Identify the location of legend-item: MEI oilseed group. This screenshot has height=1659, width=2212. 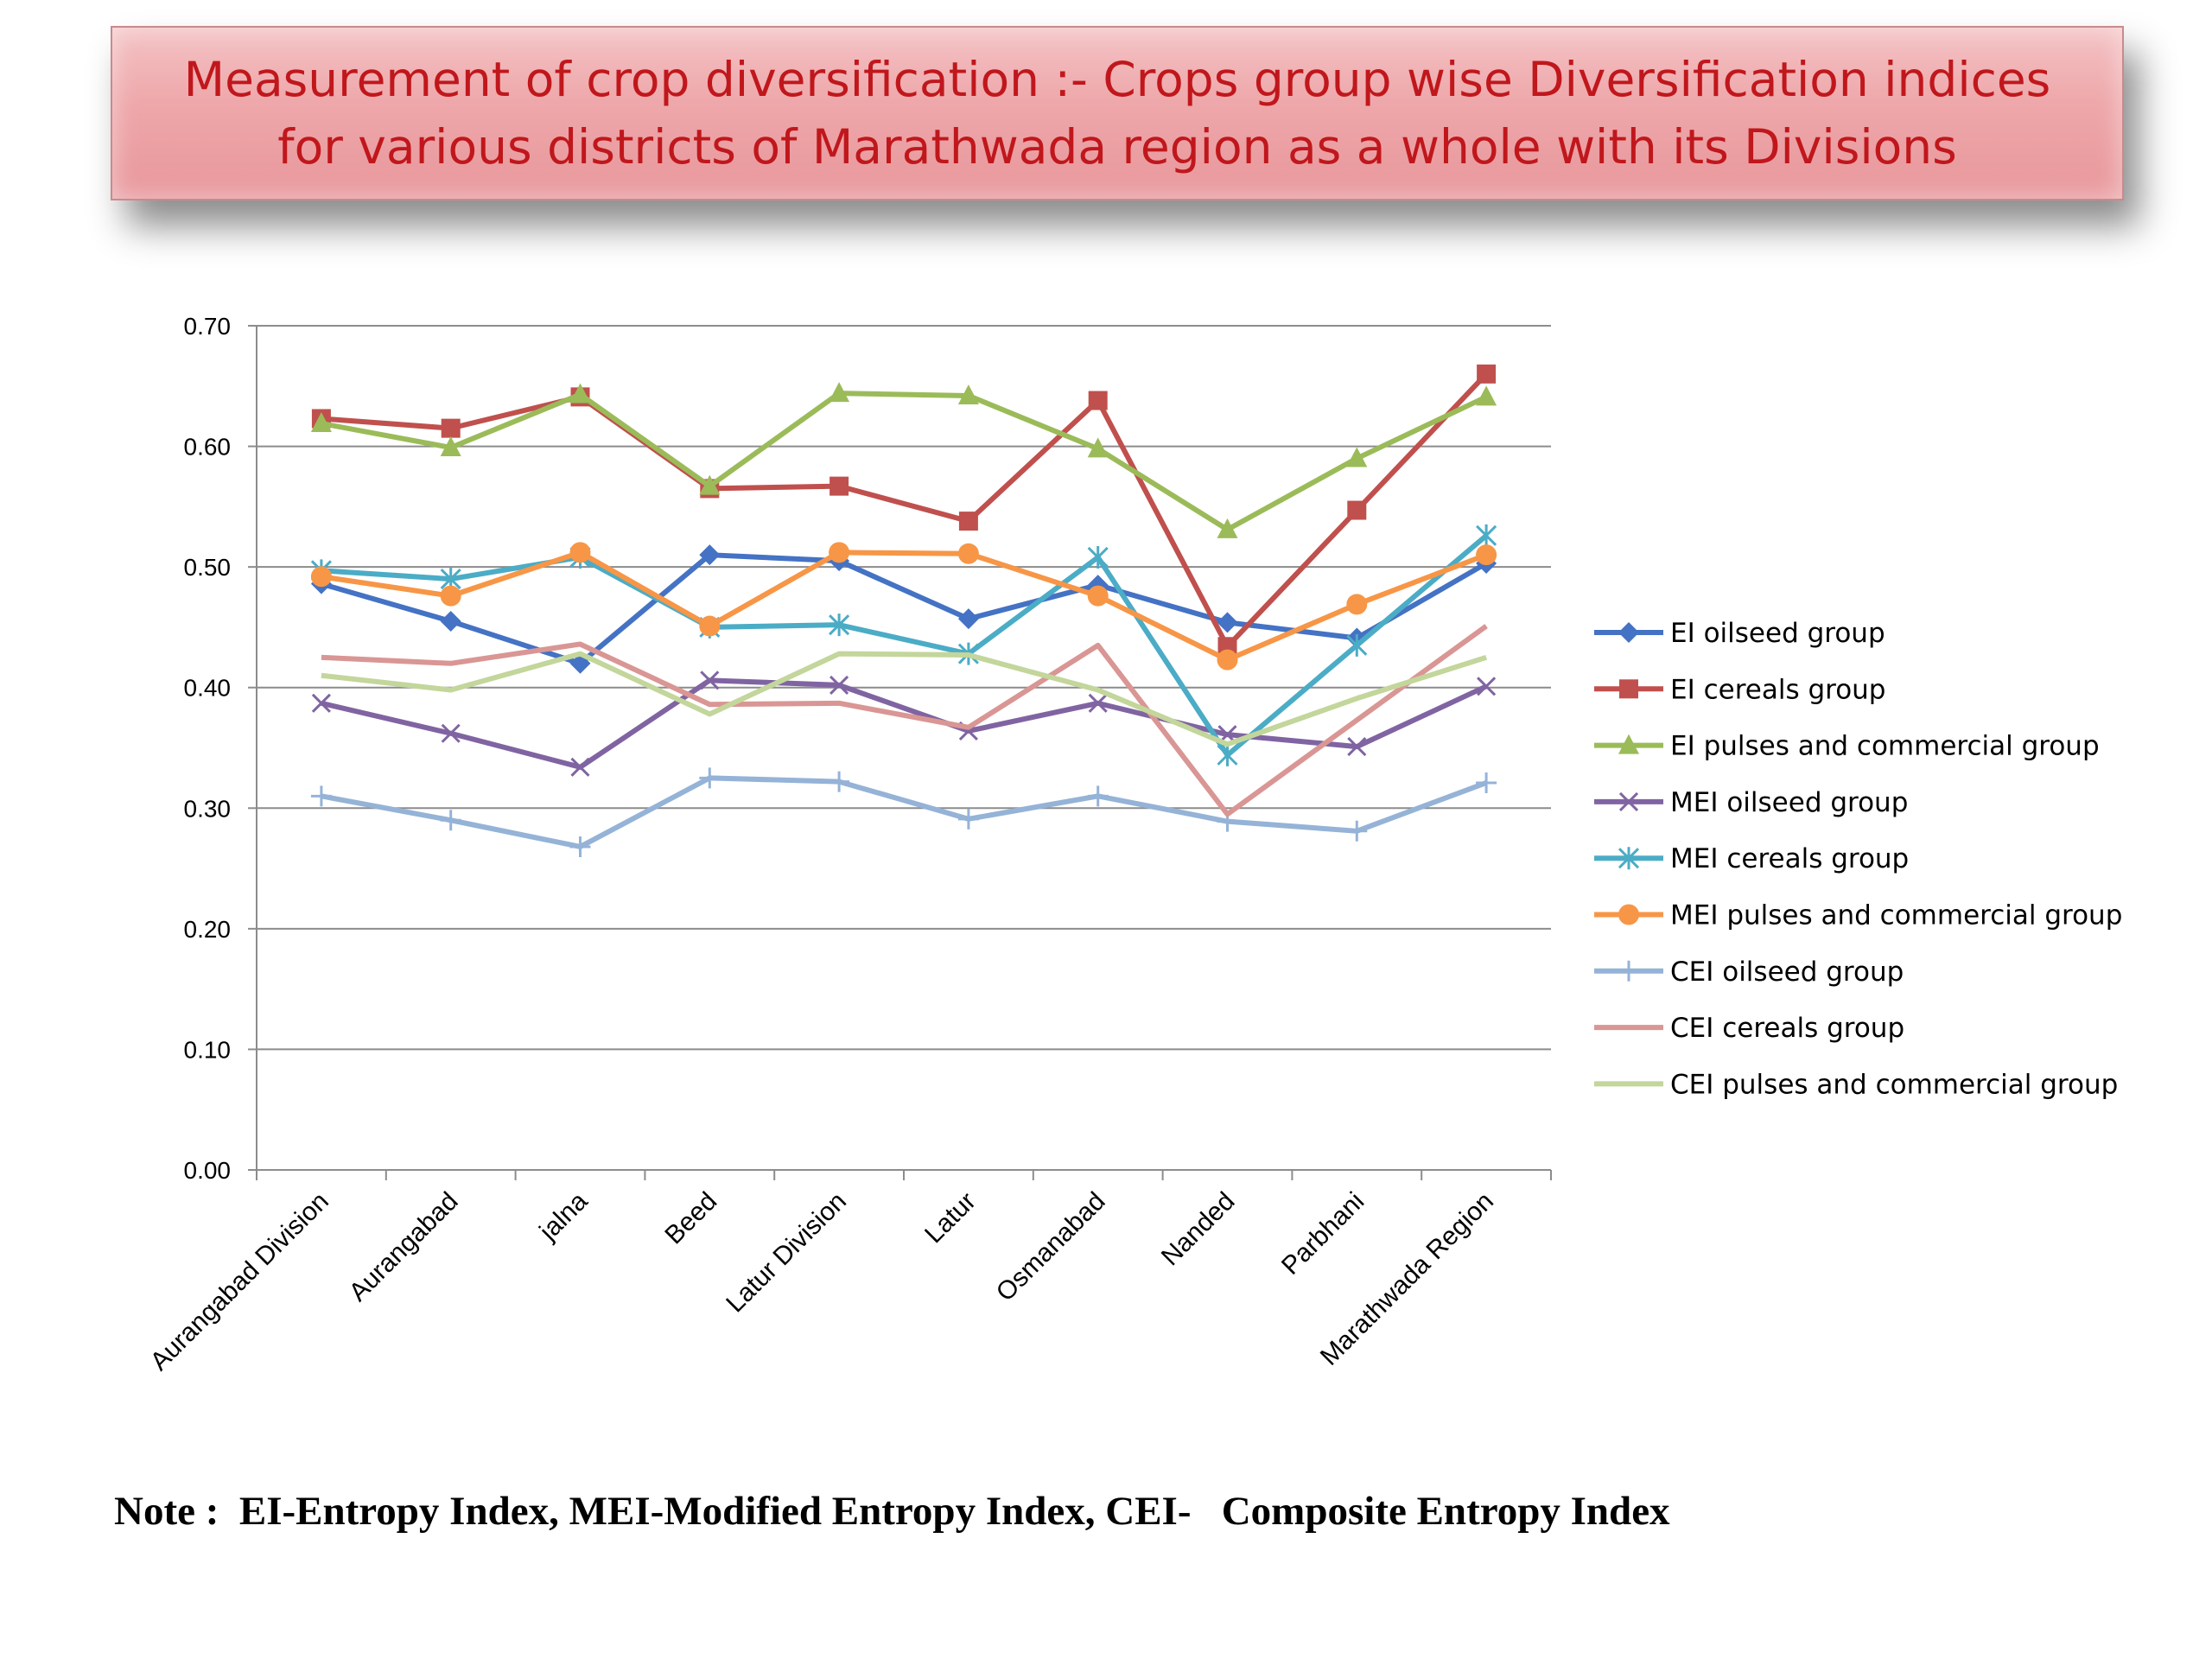
(1751, 802).